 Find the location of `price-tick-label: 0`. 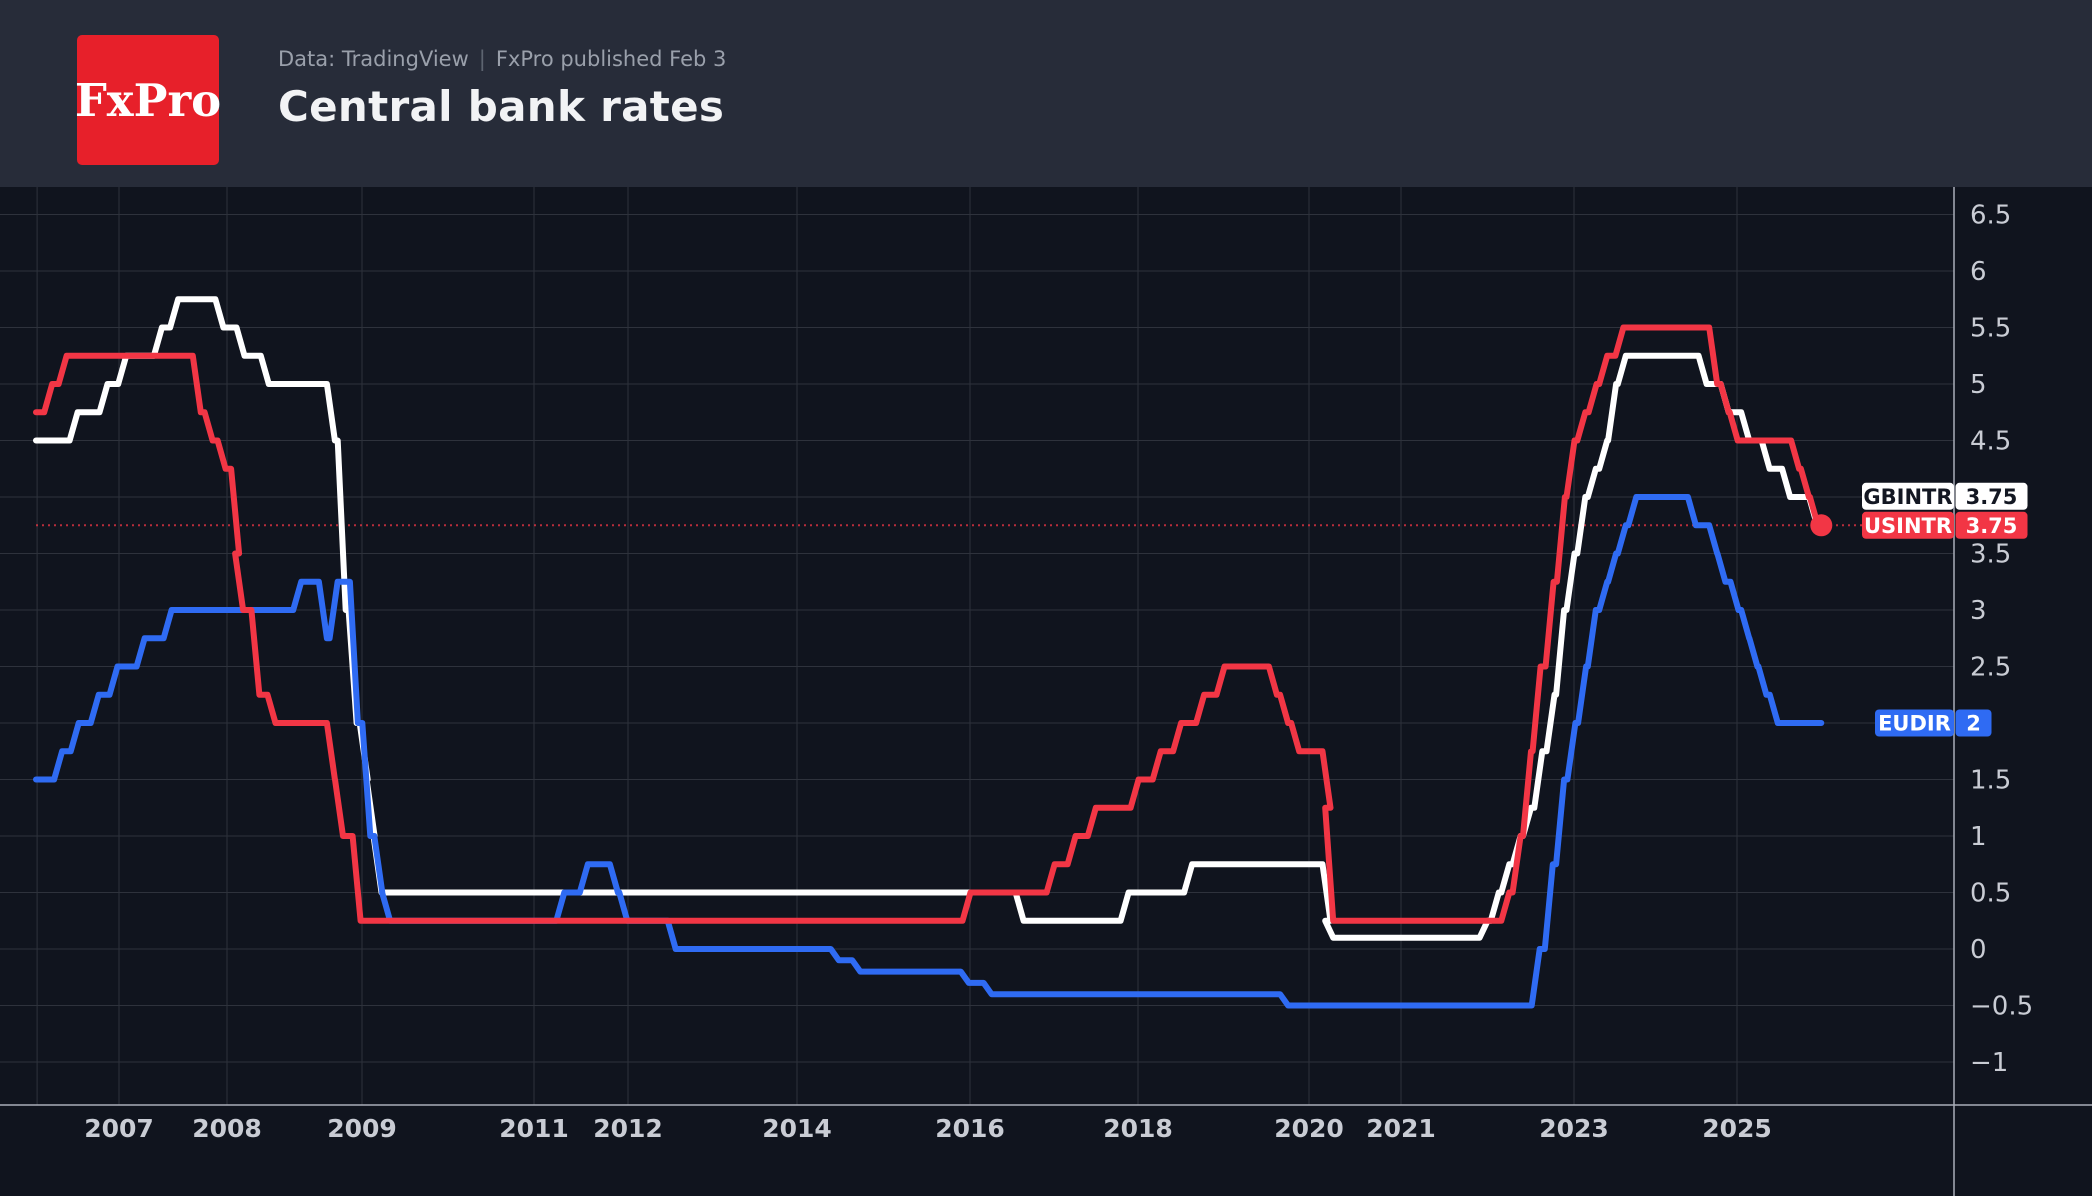

price-tick-label: 0 is located at coordinates (1978, 950).